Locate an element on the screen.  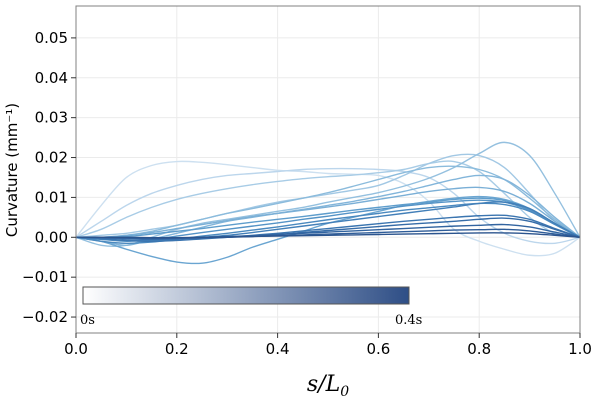
y-axis-label: Curvature (mm⁻¹) is located at coordinates (12, 170).